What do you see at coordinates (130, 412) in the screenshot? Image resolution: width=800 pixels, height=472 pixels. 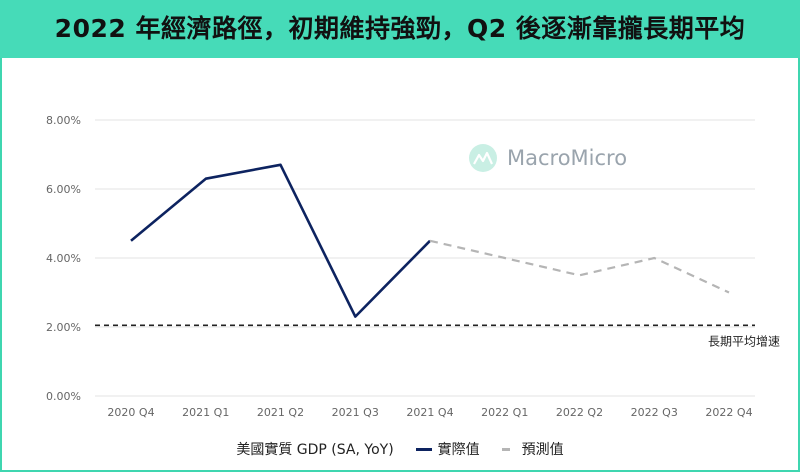 I see `x-tick-label: 2020 Q4` at bounding box center [130, 412].